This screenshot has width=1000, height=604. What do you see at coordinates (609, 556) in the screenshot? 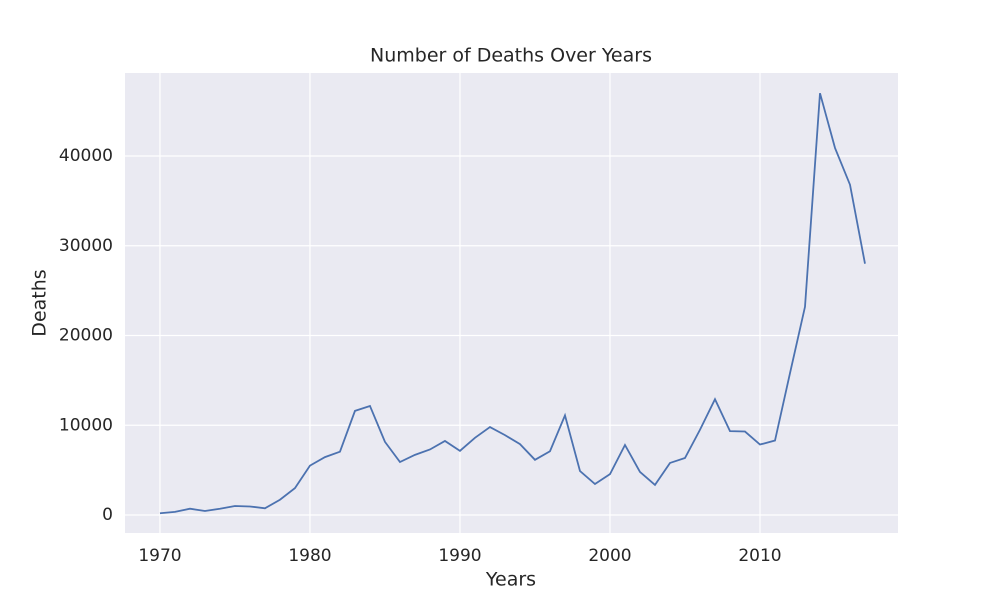
I see `x-tick-label: 2000` at bounding box center [609, 556].